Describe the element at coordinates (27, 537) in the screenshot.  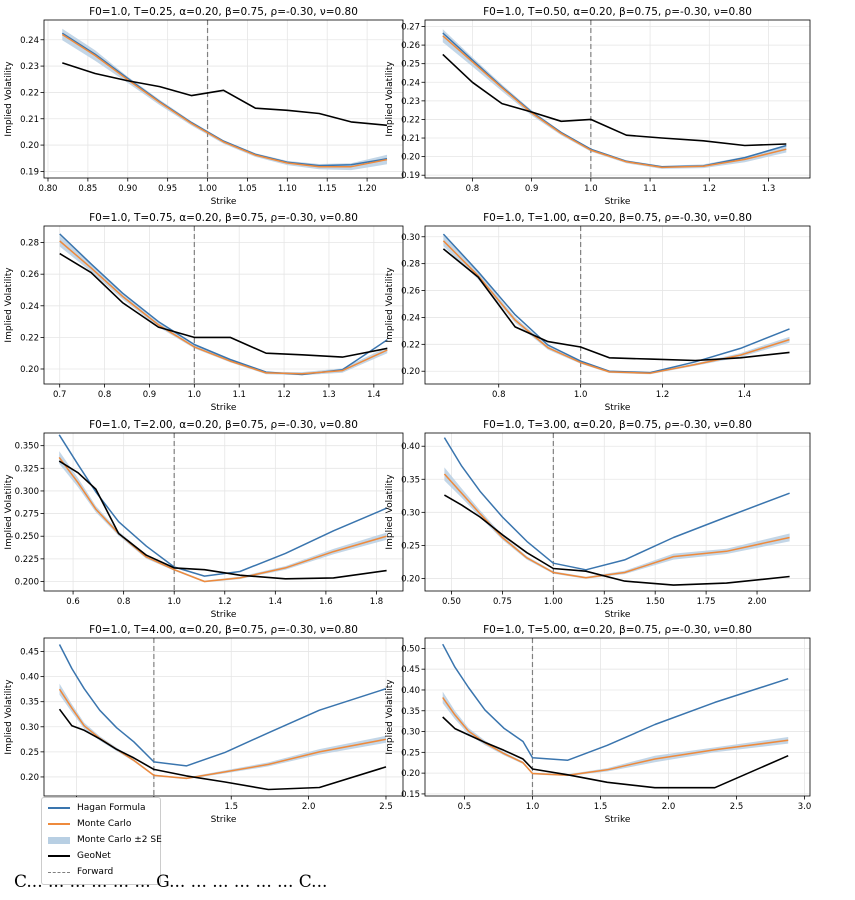
I see `y-tick-label: 0.250` at that location.